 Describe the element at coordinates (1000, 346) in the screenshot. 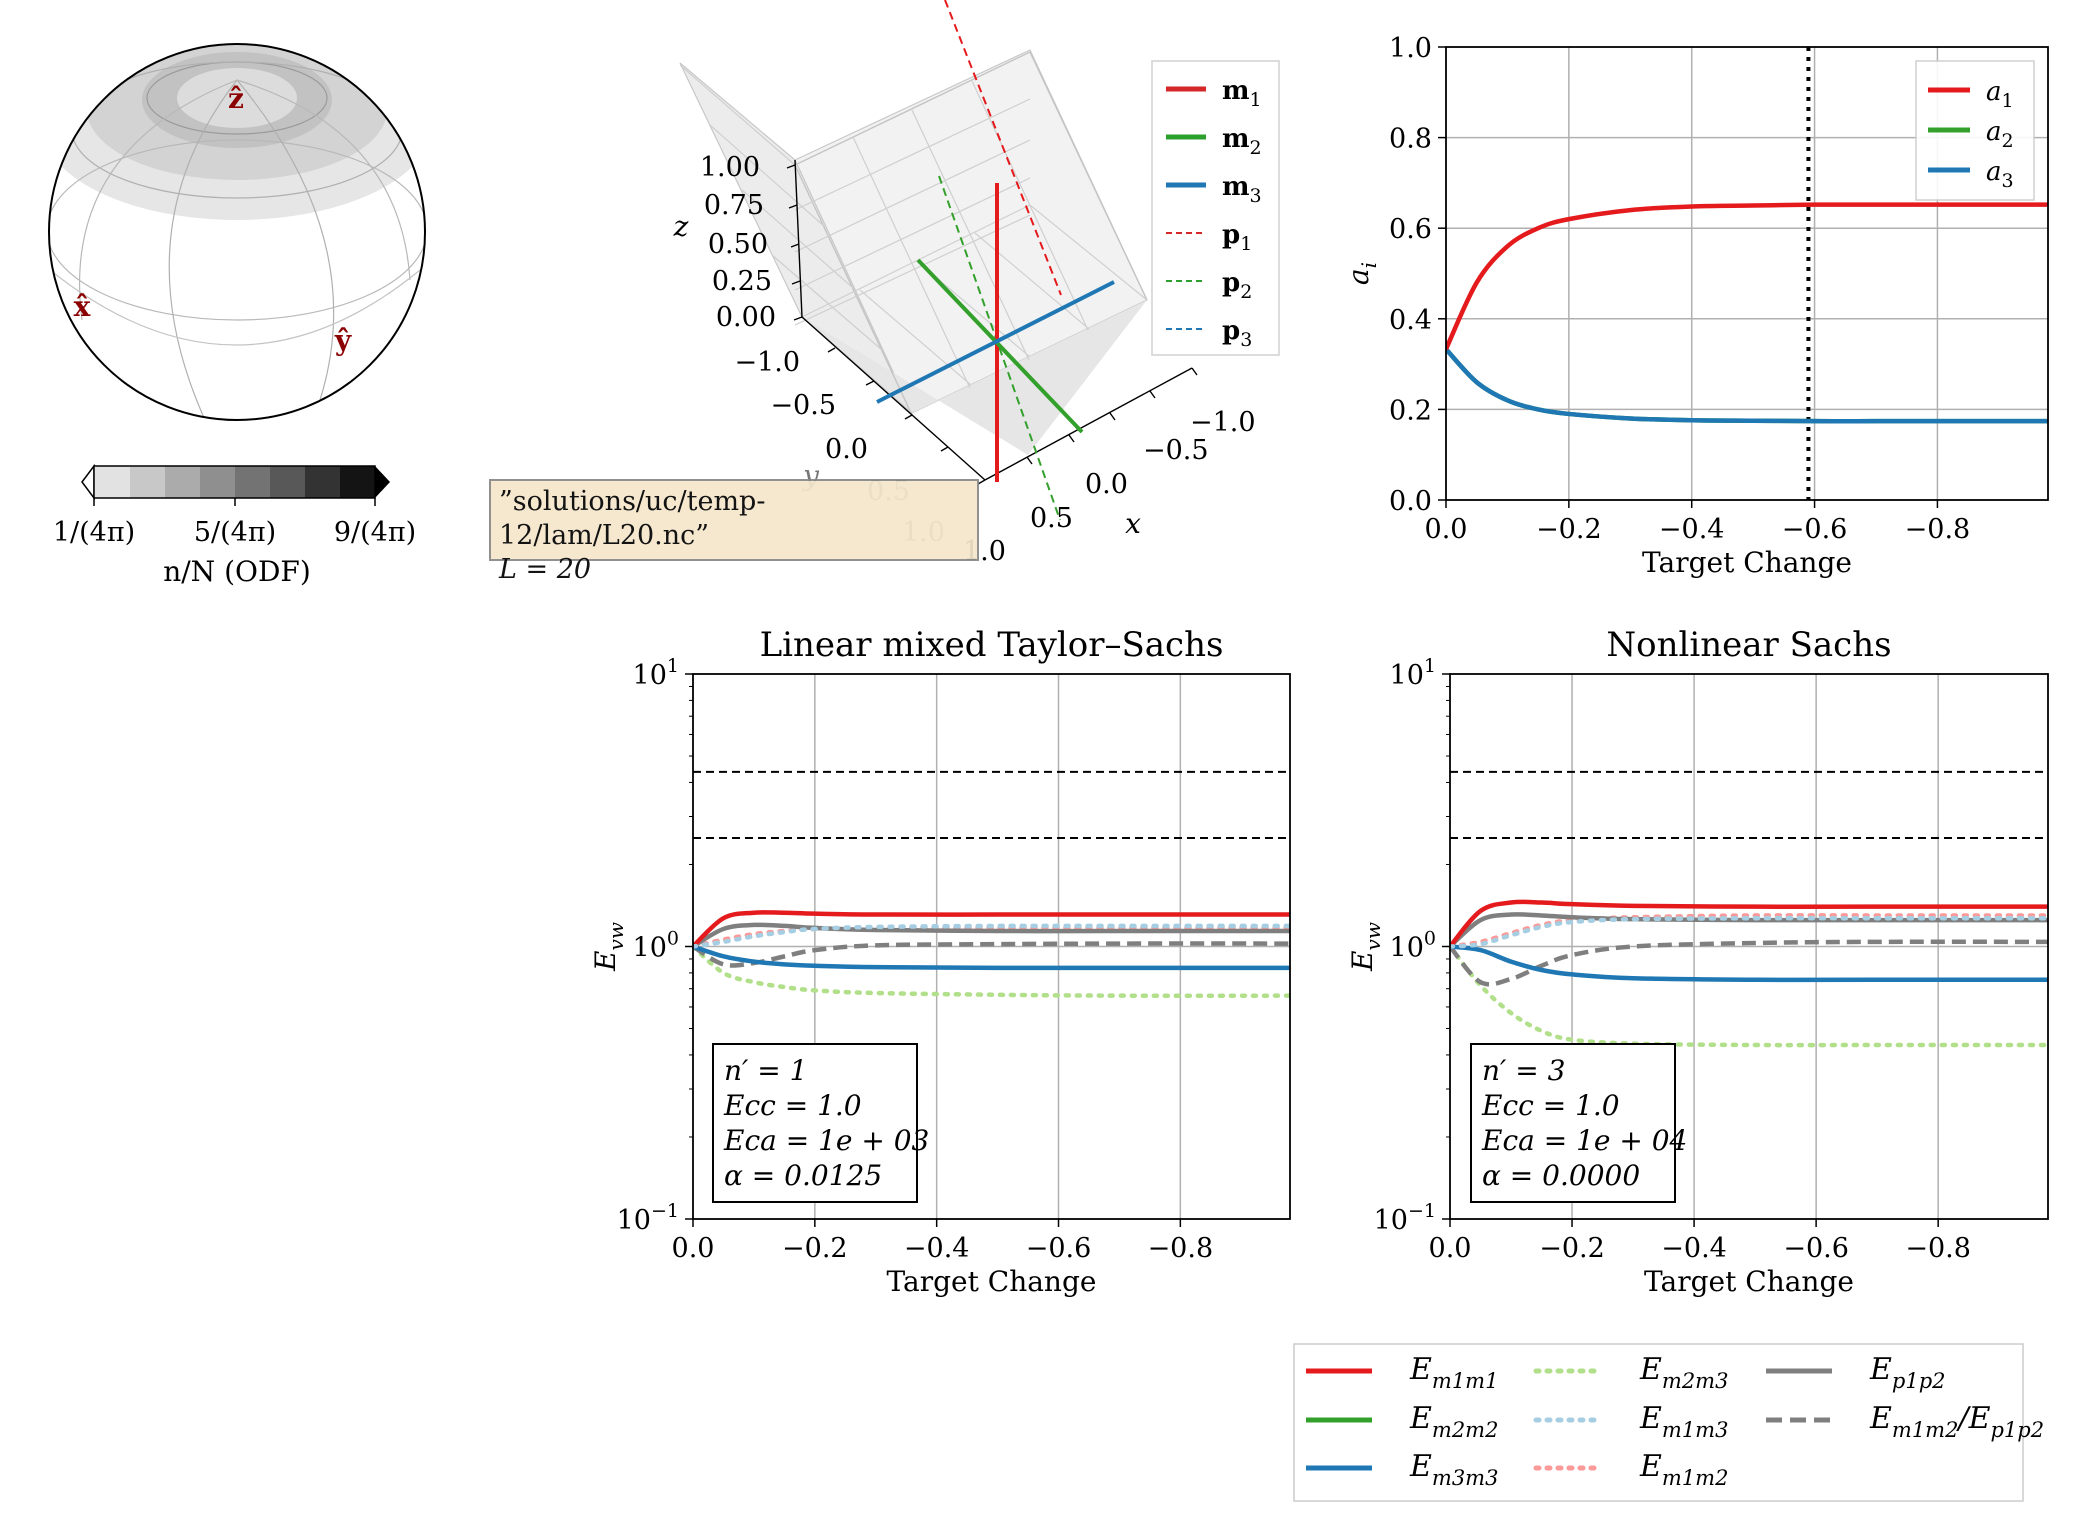

I see `m2-line` at that location.